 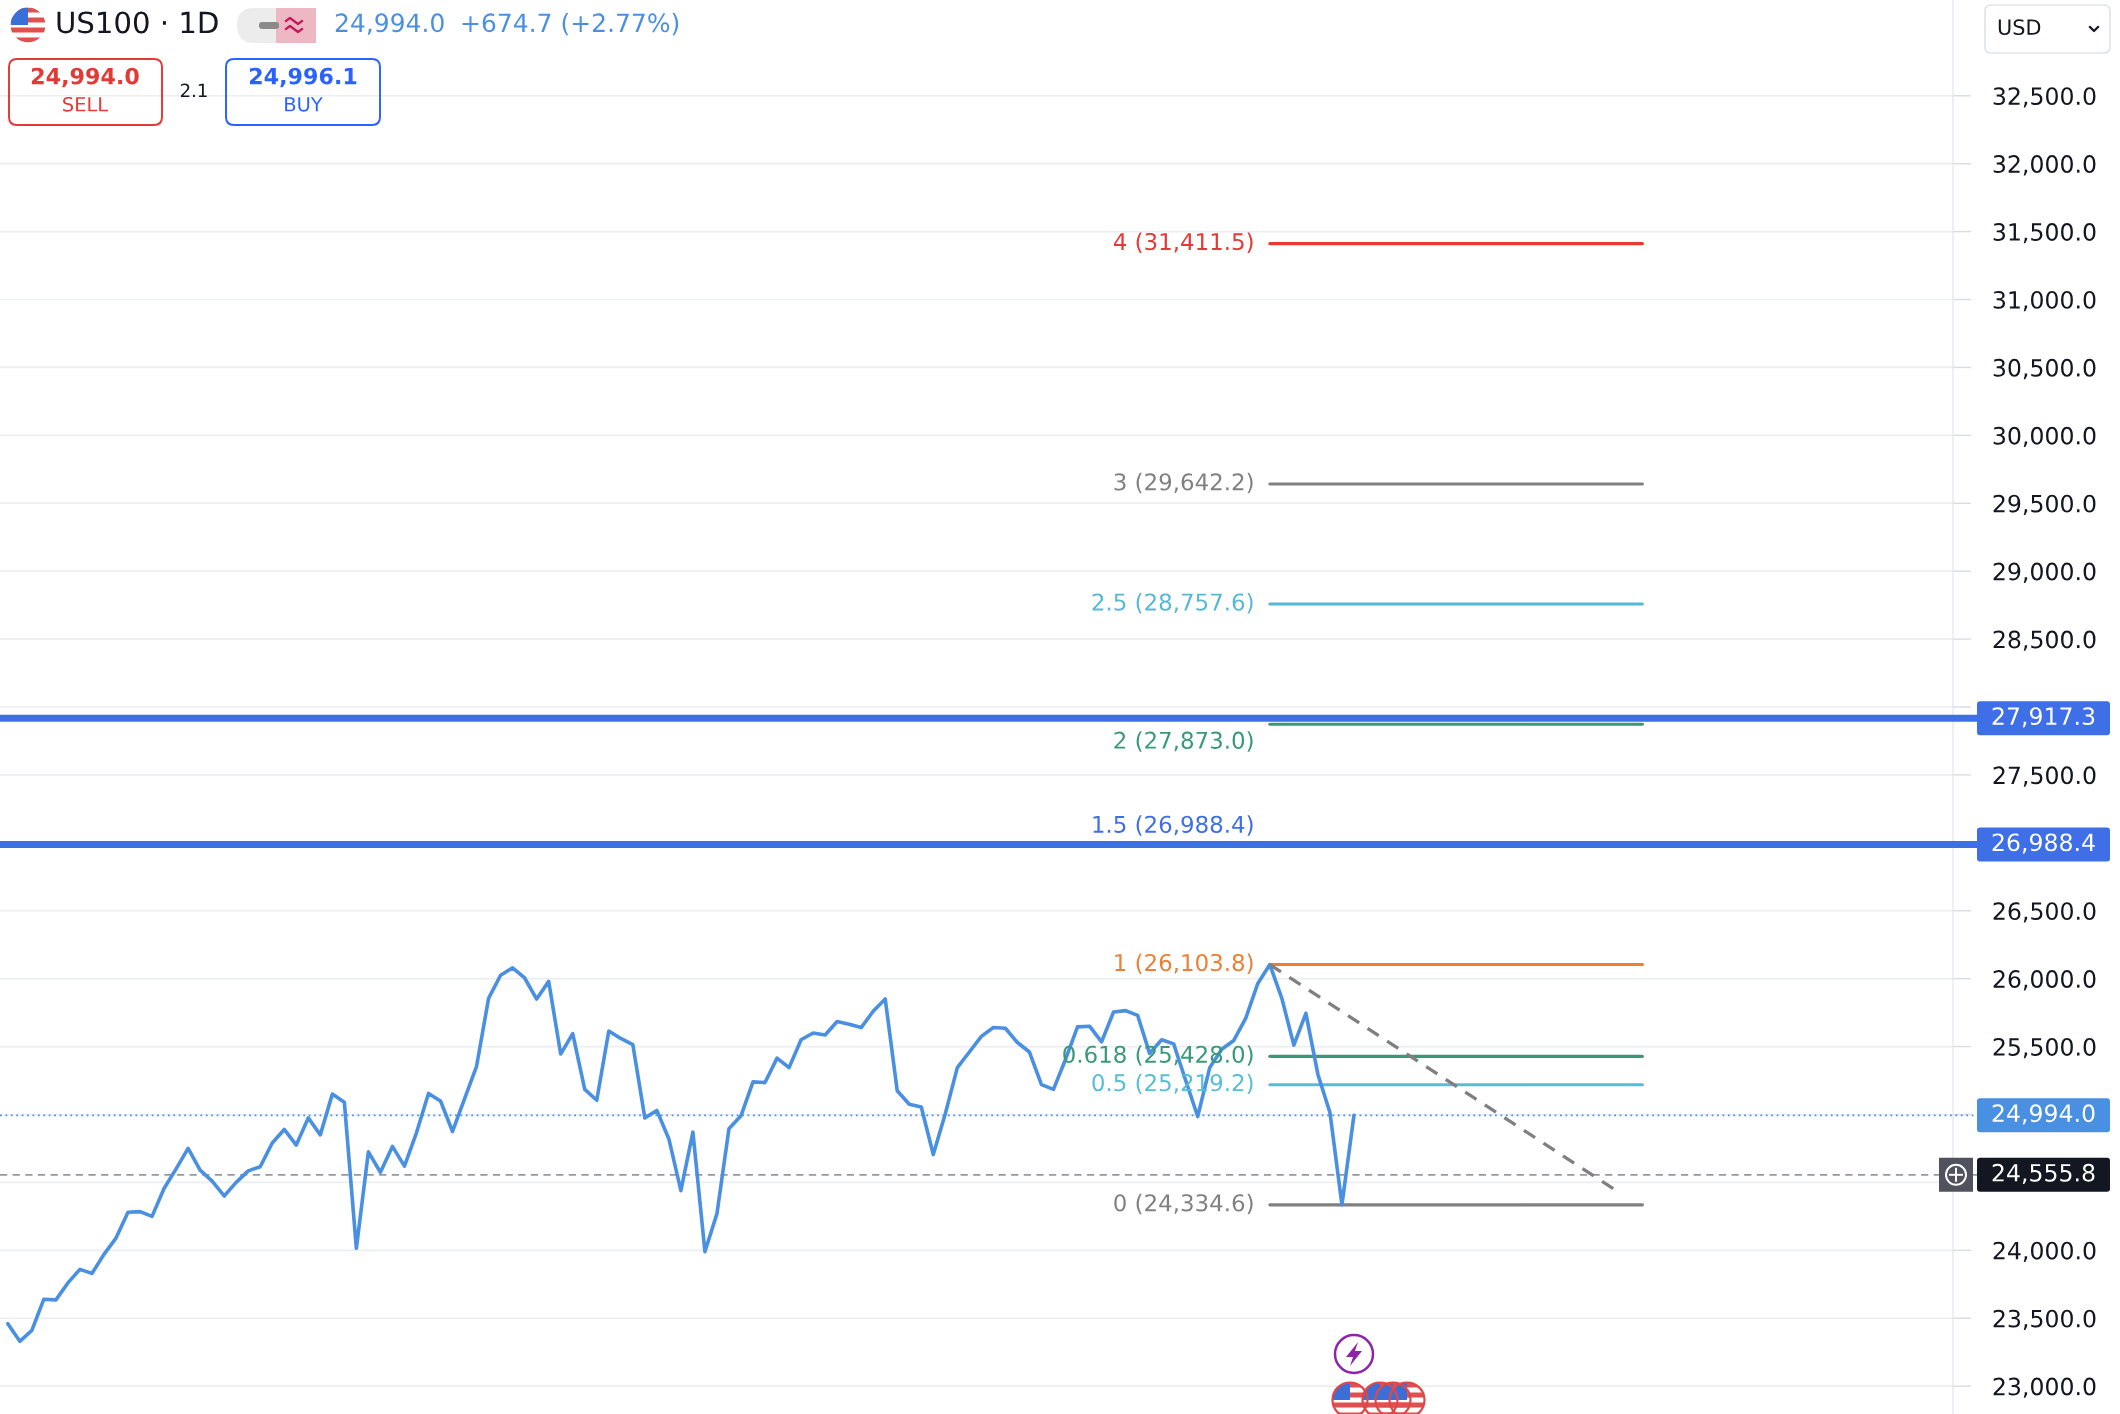 I want to click on y-tick-label: 30,500.0, so click(x=2044, y=369).